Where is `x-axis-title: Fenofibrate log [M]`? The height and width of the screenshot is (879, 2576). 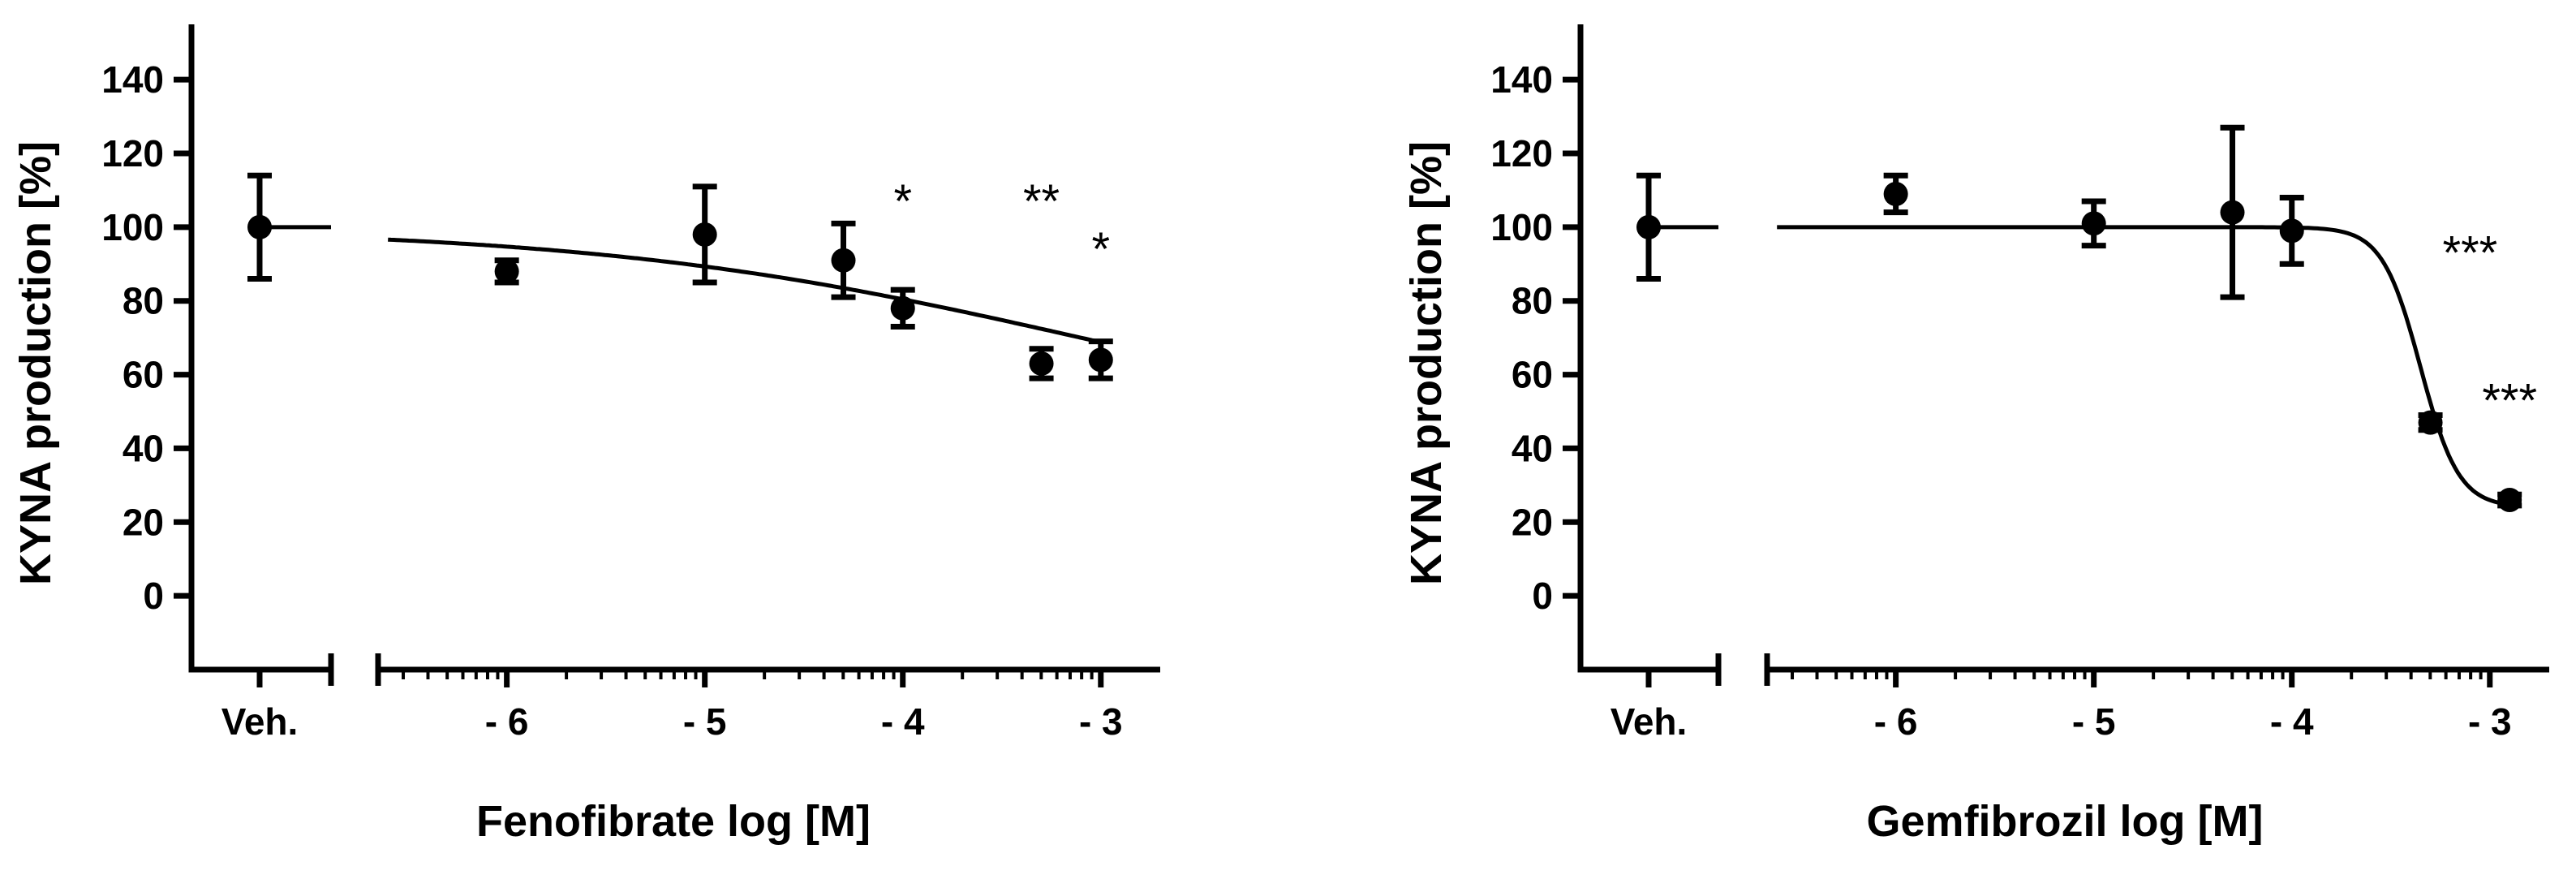
x-axis-title: Fenofibrate log [M] is located at coordinates (673, 821).